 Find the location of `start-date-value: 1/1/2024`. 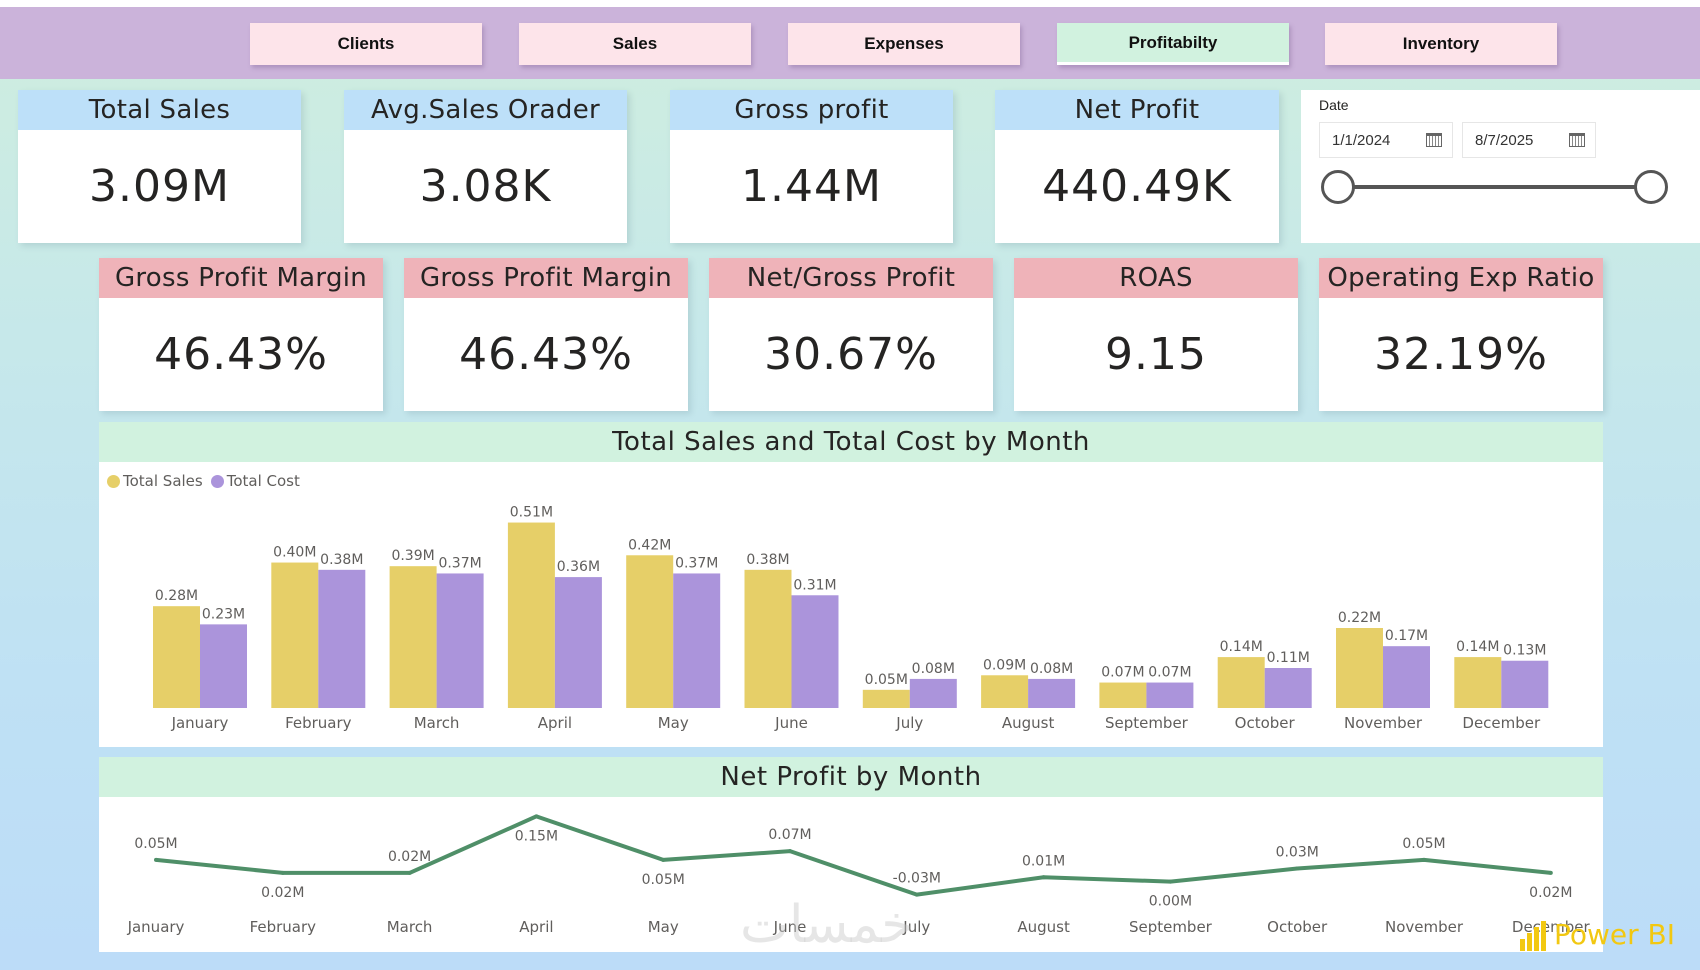

start-date-value: 1/1/2024 is located at coordinates (1361, 140).